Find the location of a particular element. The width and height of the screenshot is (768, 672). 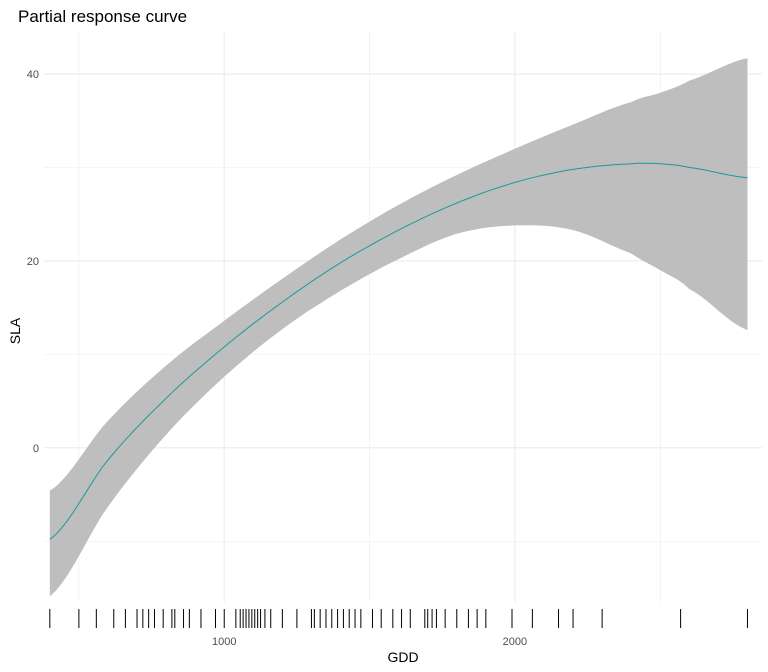

rug-marks is located at coordinates (398, 618).